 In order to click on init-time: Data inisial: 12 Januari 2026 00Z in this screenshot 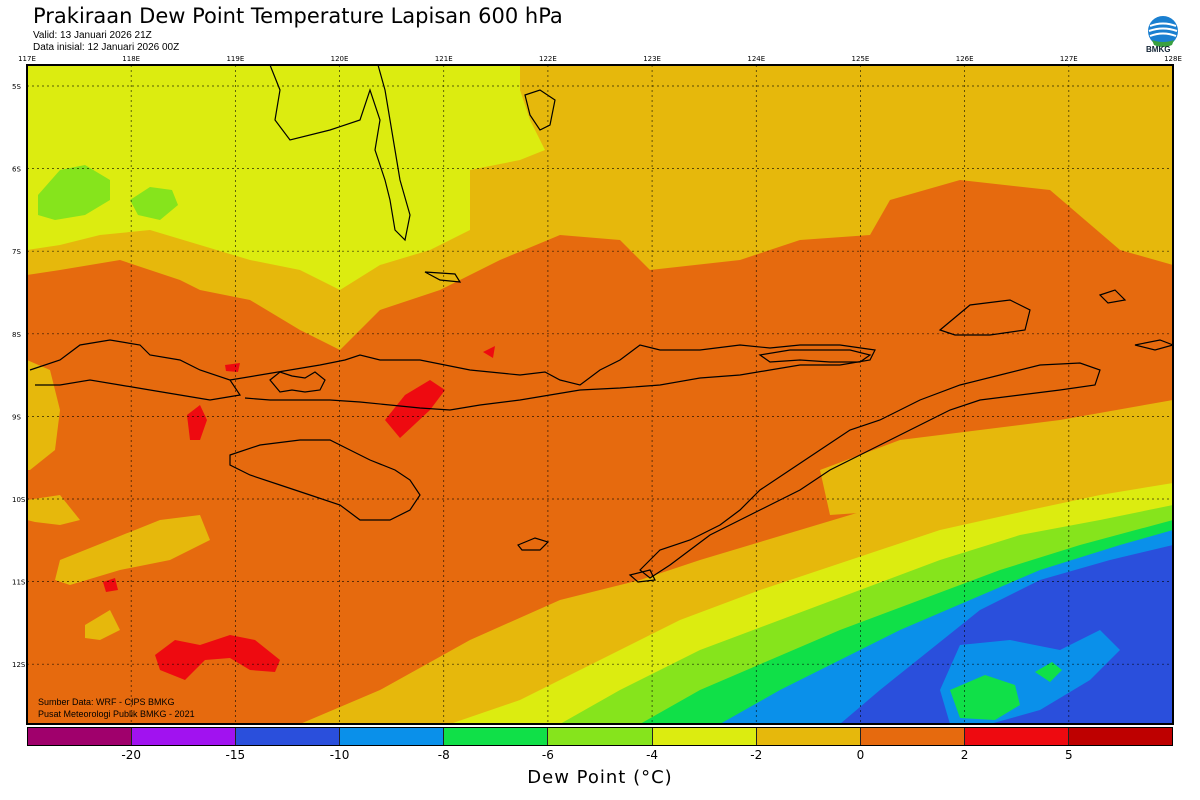, I will do `click(106, 47)`.